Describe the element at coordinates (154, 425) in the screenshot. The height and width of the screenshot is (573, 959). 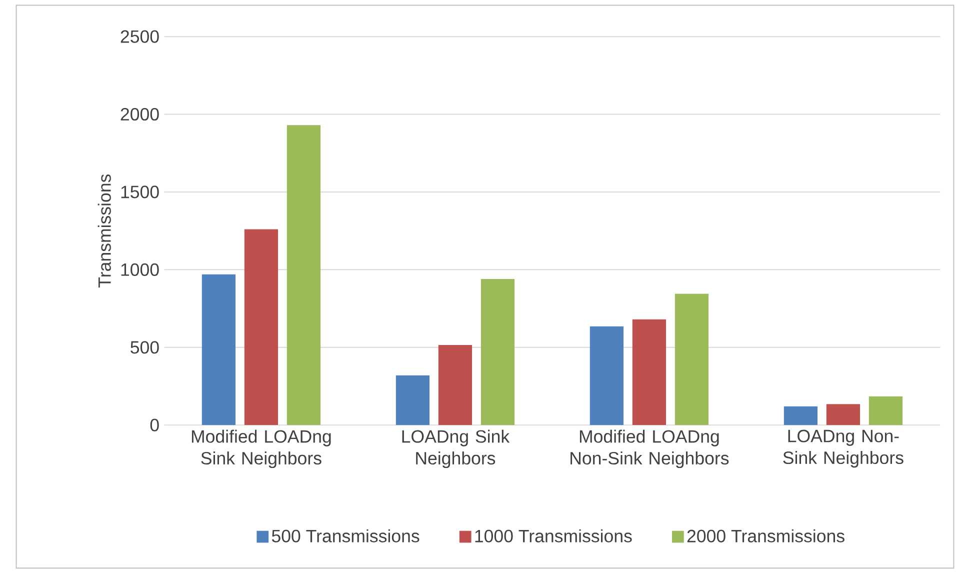
I see `y-tick-label: 0` at that location.